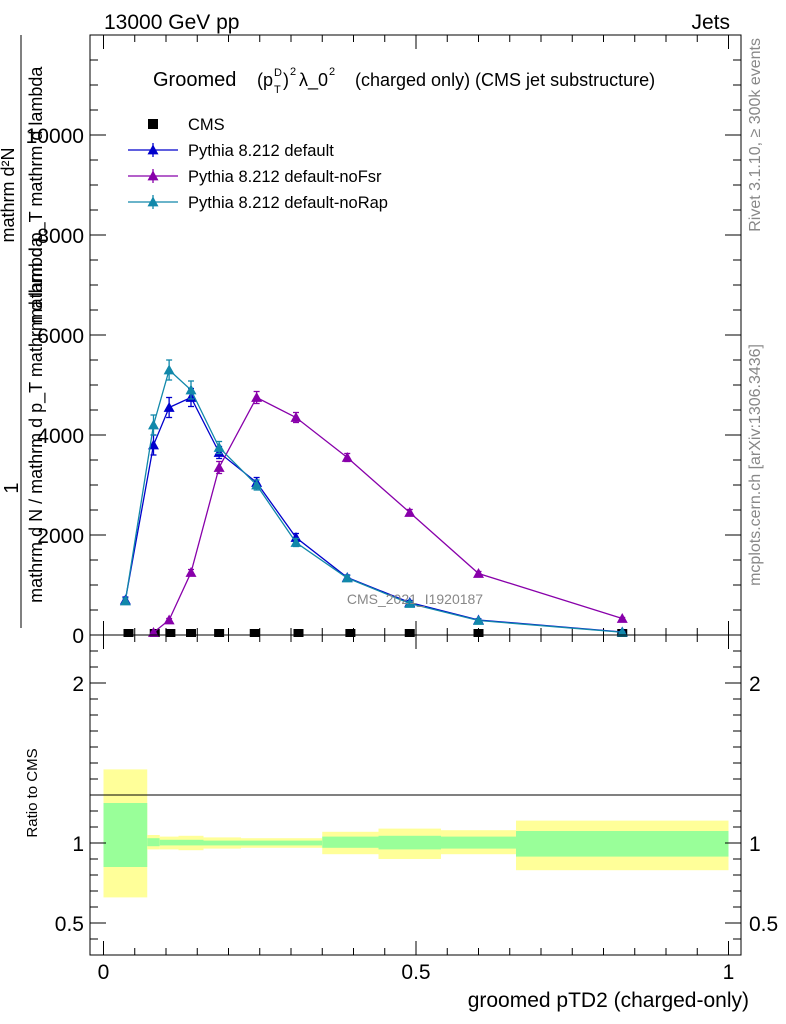  I want to click on main-ytick-label: 0, so click(78, 636).